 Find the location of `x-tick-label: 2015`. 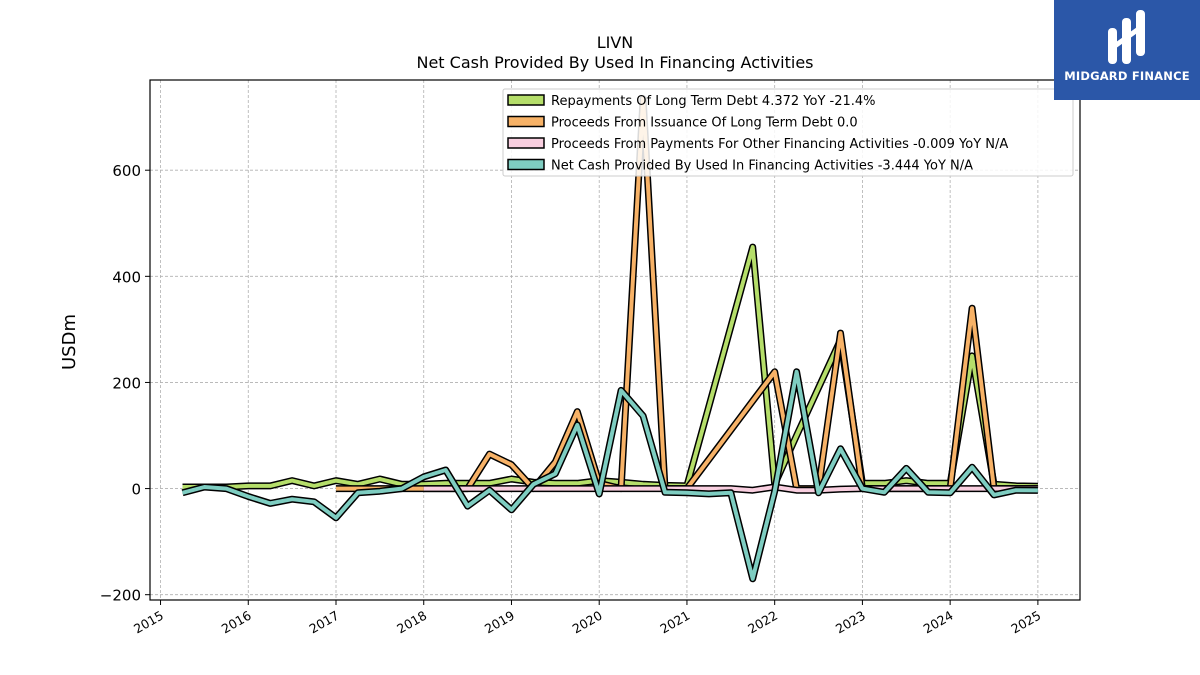

x-tick-label: 2015 is located at coordinates (148, 622).